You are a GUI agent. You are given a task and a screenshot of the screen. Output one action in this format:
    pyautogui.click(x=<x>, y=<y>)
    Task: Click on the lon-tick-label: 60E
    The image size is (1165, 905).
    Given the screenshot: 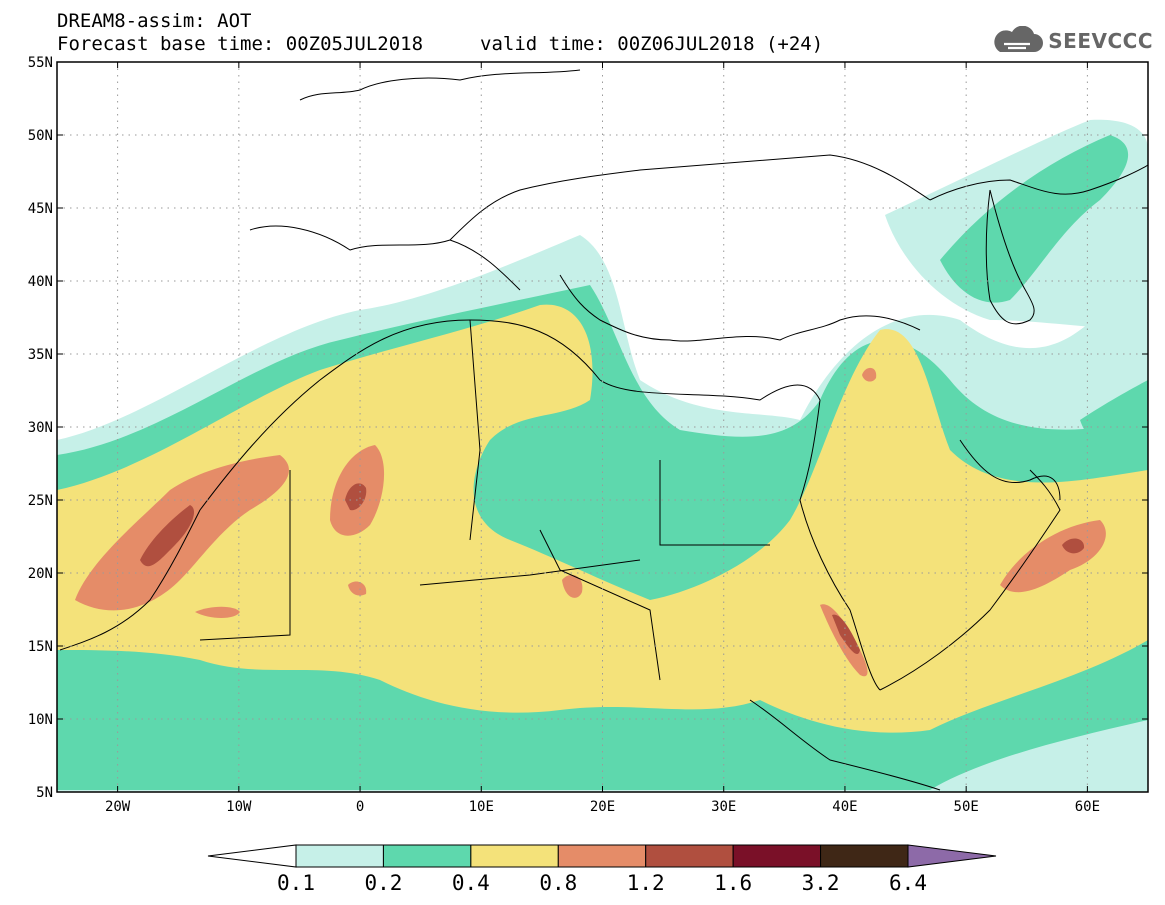 What is the action you would take?
    pyautogui.click(x=1087, y=807)
    